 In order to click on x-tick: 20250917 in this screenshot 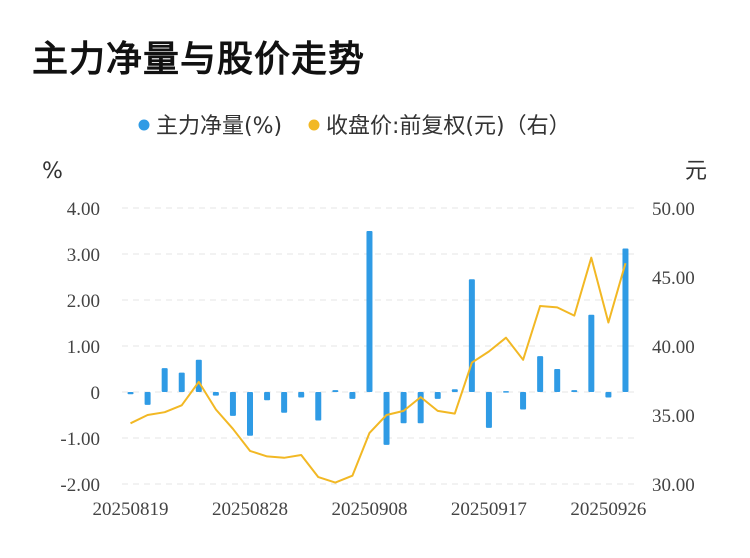, I will do `click(489, 509)`.